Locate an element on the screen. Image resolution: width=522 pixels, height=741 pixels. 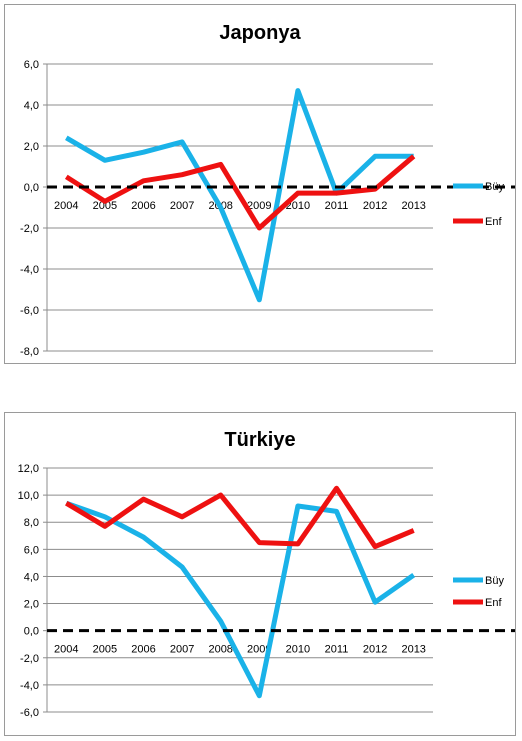
y-tick-label: 12,0 is located at coordinates (28, 469).